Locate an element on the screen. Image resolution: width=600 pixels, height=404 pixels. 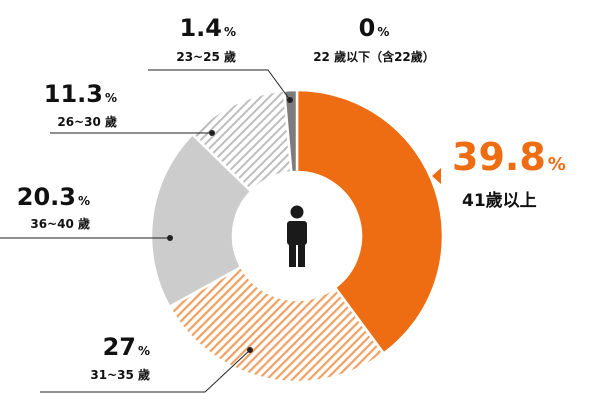
value-label-4: 11.3% is located at coordinates (80, 94).